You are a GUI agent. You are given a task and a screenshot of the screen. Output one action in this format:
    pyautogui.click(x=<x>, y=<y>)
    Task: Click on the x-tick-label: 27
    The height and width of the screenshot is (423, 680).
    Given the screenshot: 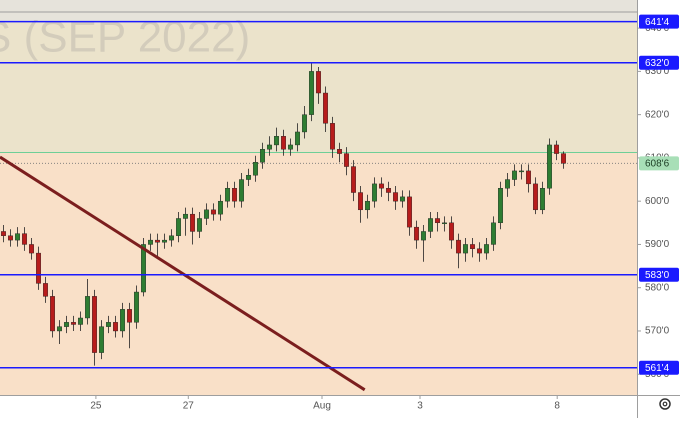 What is the action you would take?
    pyautogui.click(x=189, y=406)
    